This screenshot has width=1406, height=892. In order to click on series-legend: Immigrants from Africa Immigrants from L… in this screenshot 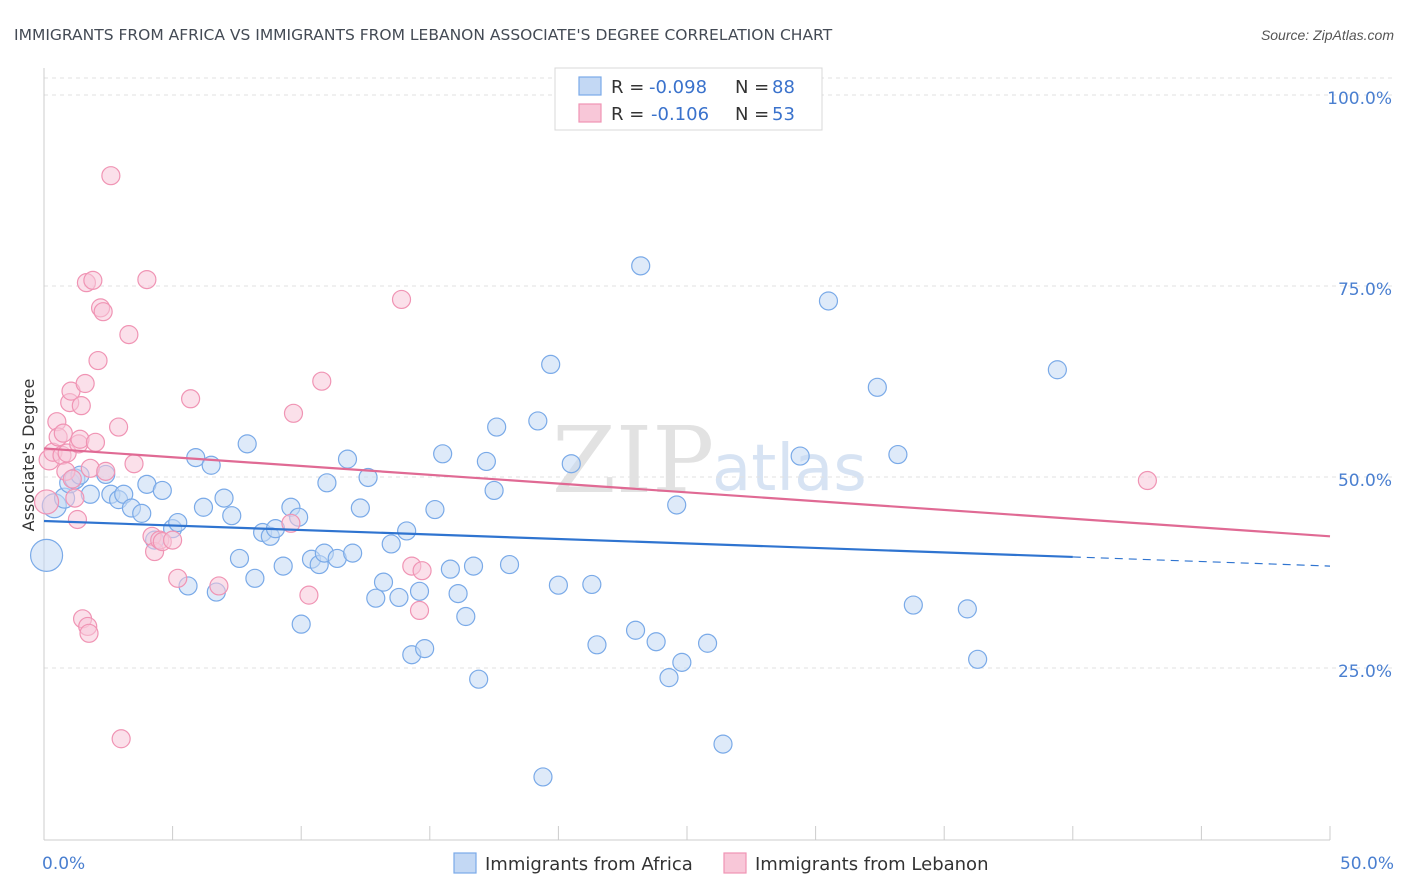, I will do `click(720, 863)`.